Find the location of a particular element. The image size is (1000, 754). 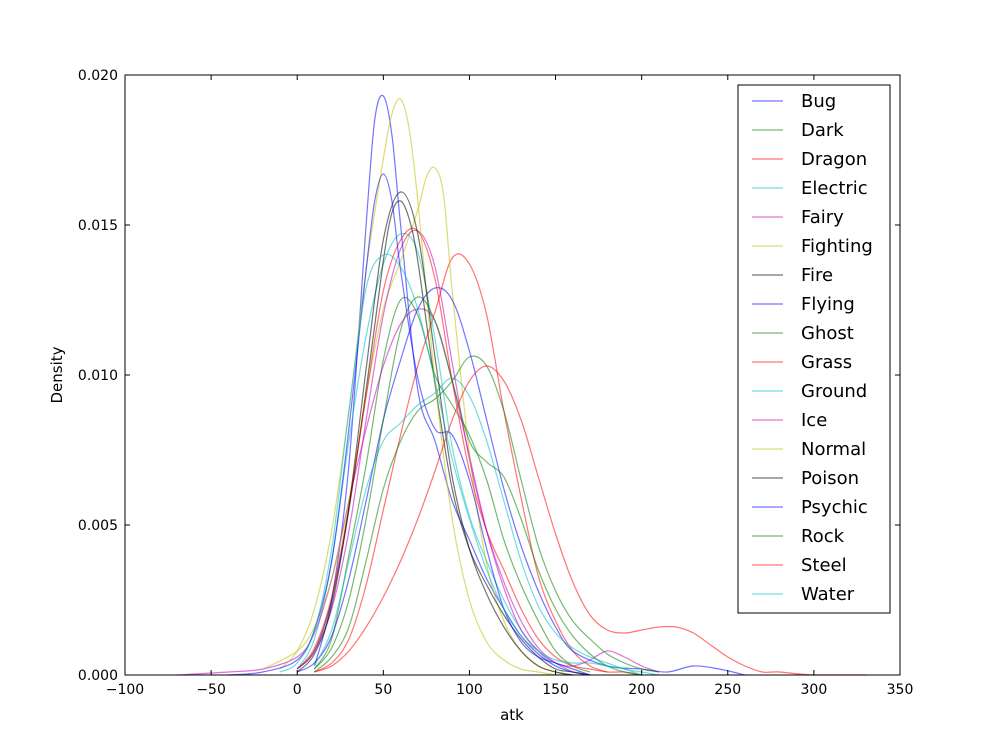

series-line-ghost is located at coordinates (487, 514).